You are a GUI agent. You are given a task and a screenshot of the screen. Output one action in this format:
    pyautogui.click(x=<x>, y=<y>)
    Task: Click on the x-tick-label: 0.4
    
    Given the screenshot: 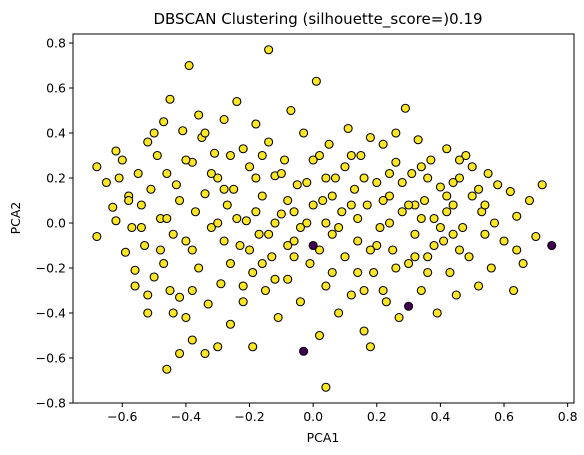 What is the action you would take?
    pyautogui.click(x=440, y=416)
    